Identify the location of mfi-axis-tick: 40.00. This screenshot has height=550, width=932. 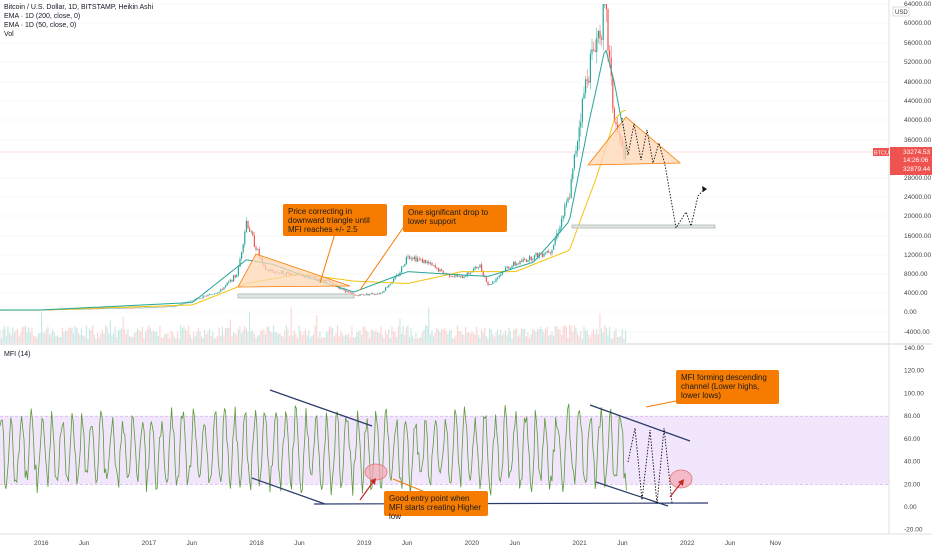
(912, 462).